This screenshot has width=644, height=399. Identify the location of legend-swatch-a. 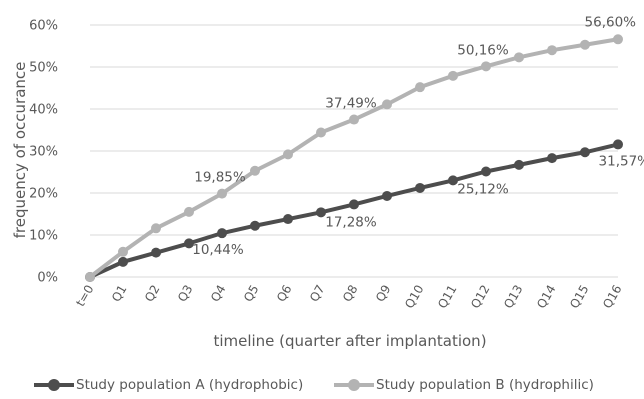
(54, 385).